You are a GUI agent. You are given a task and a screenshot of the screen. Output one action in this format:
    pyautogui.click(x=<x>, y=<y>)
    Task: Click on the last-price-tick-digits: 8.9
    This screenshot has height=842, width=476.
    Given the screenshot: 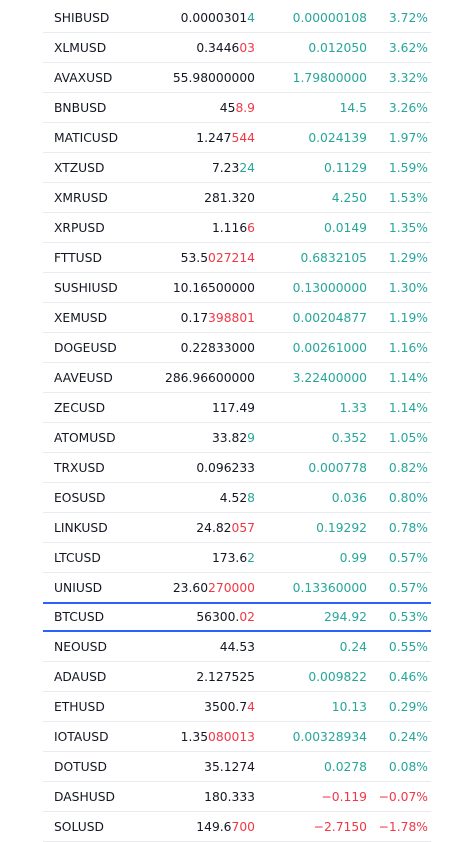 What is the action you would take?
    pyautogui.click(x=245, y=108)
    